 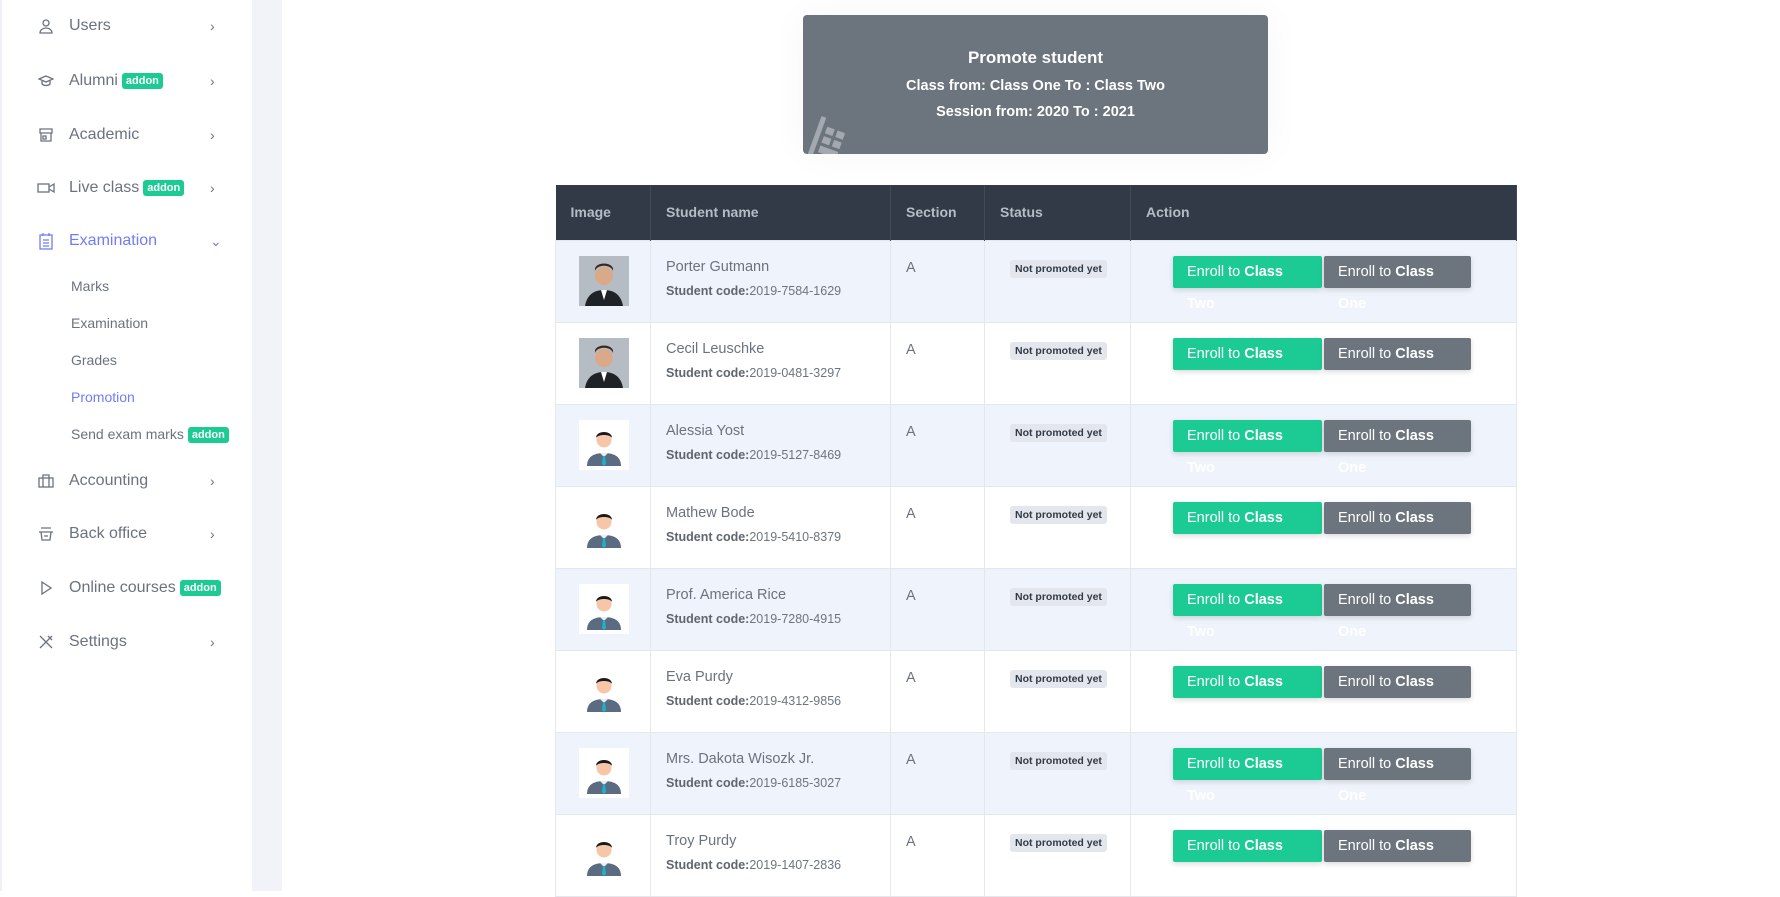 I want to click on student-code-value: 2019-5410-8379, so click(x=795, y=536).